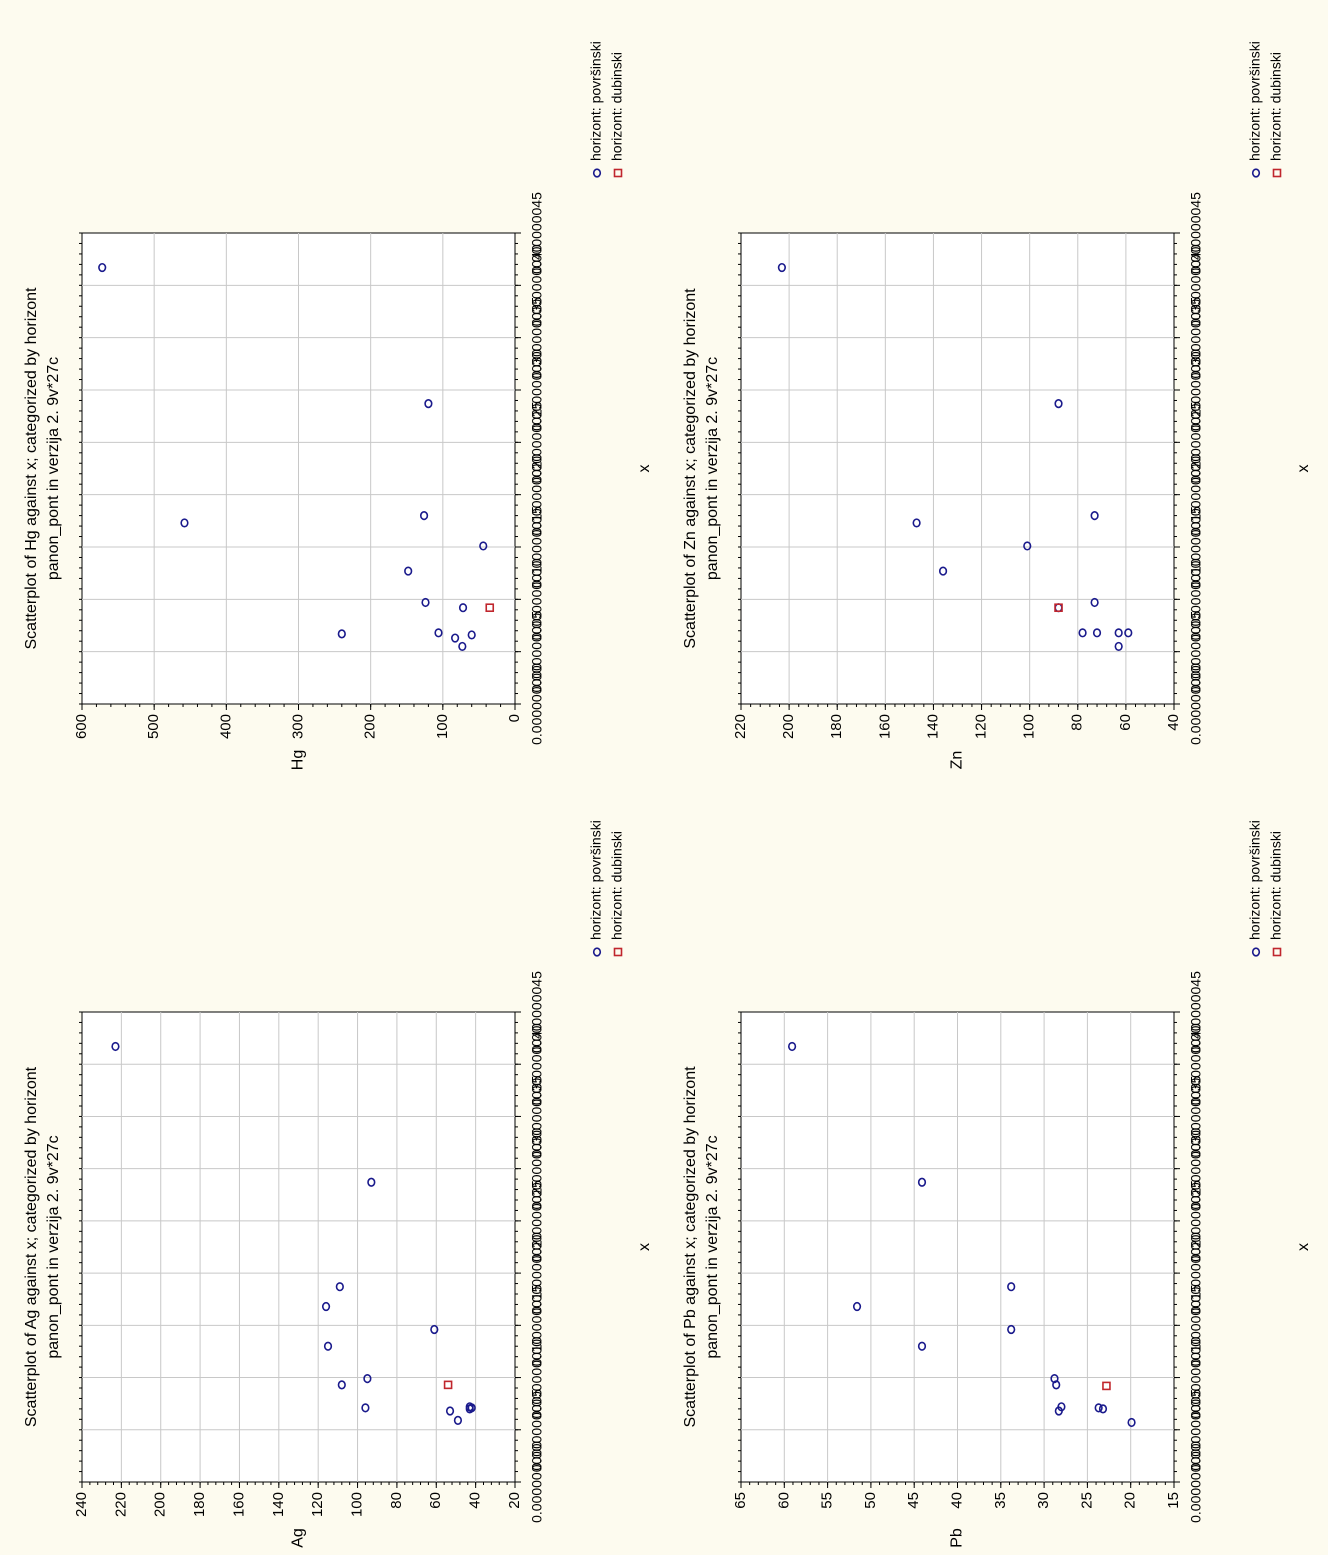 This screenshot has height=1555, width=1328. I want to click on x-tick-label: 0.000000015, so click(1195, 547).